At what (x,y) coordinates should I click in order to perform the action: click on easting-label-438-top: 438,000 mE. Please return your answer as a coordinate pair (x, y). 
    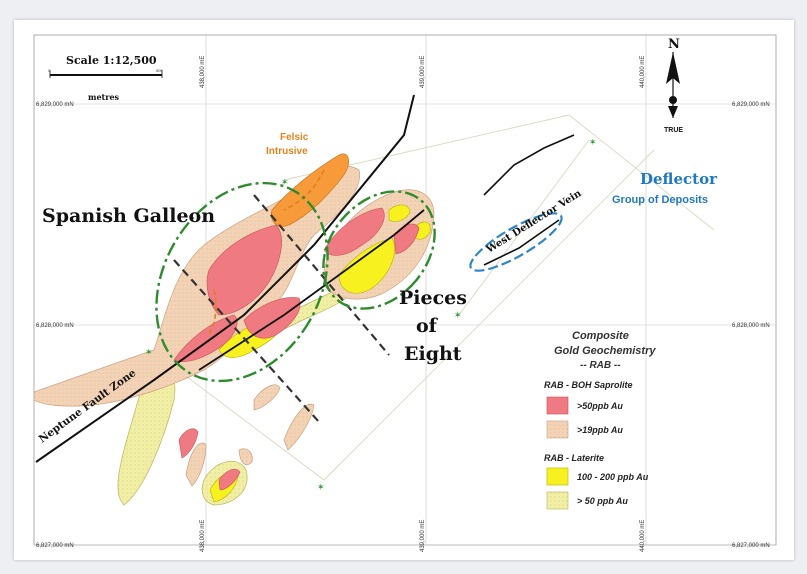
    Looking at the image, I should click on (203, 72).